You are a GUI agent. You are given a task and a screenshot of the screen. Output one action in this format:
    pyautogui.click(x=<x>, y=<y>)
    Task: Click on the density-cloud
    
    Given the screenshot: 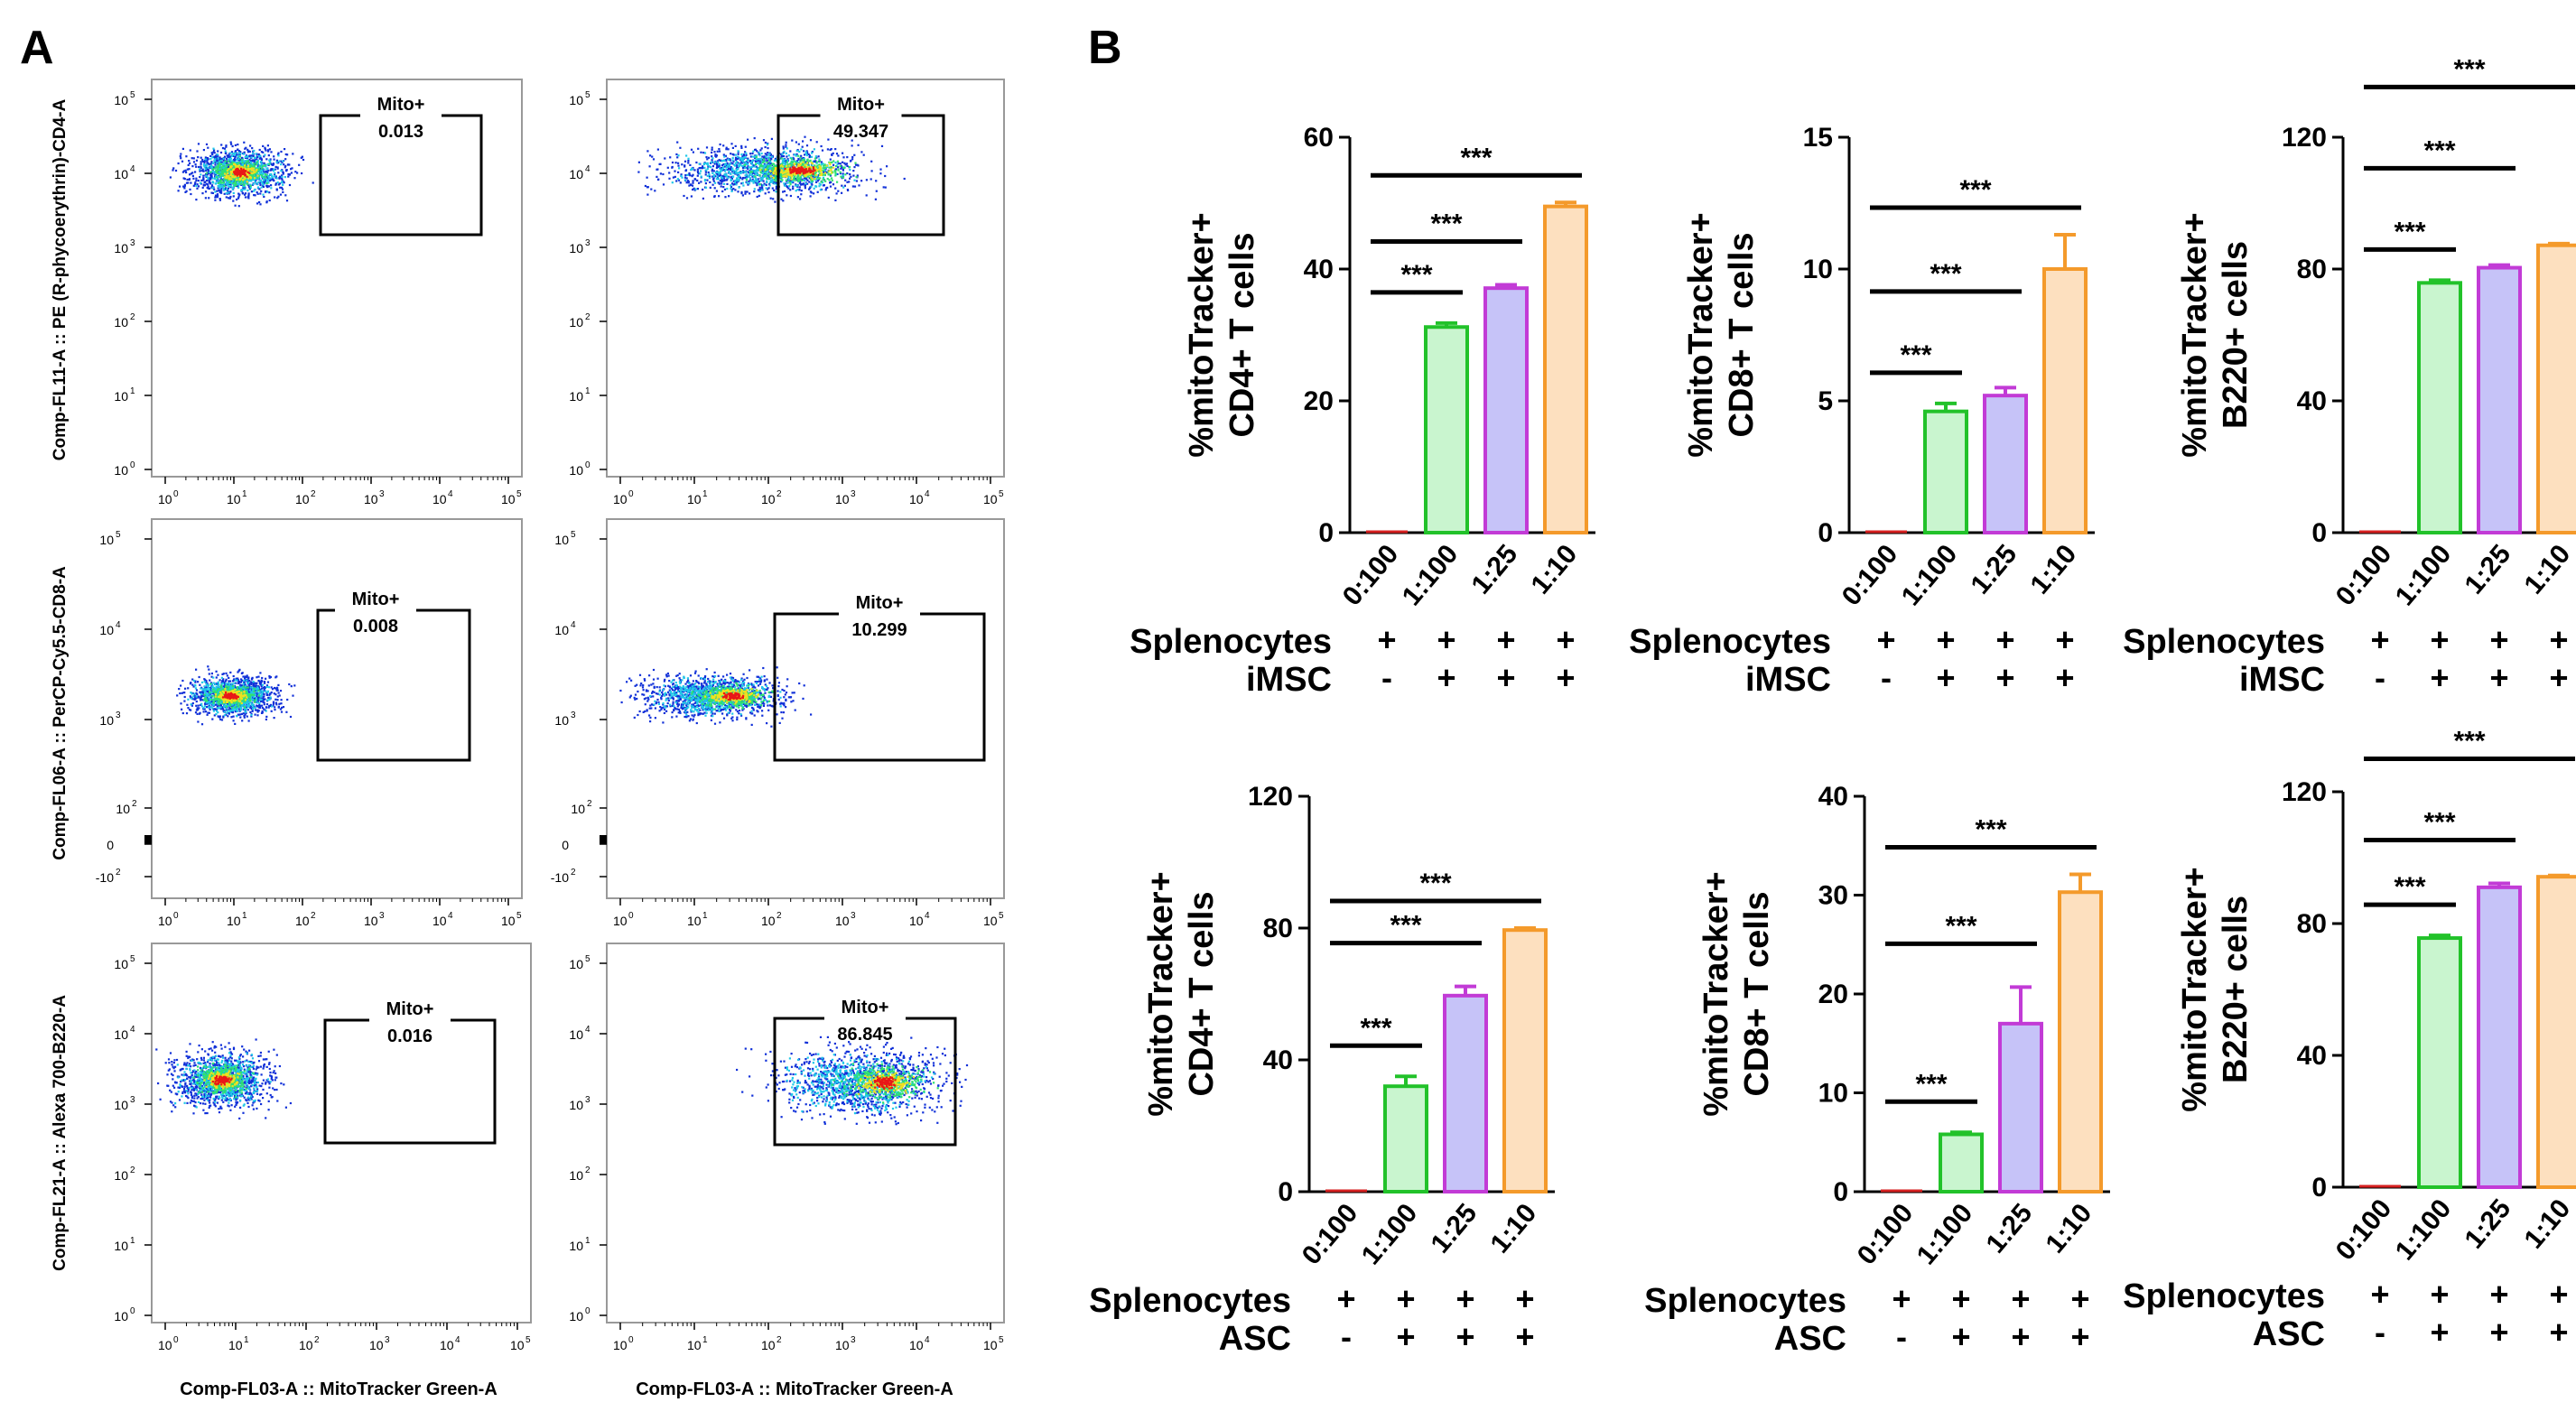 What is the action you would take?
    pyautogui.click(x=716, y=697)
    